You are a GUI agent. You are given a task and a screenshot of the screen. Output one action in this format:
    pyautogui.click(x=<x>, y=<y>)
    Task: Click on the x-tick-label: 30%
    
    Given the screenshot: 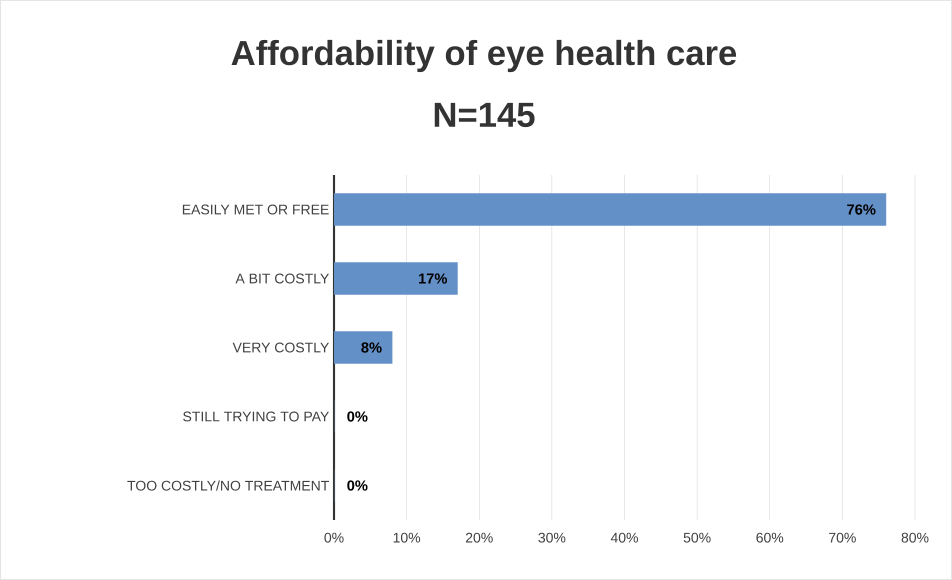 What is the action you would take?
    pyautogui.click(x=552, y=537)
    